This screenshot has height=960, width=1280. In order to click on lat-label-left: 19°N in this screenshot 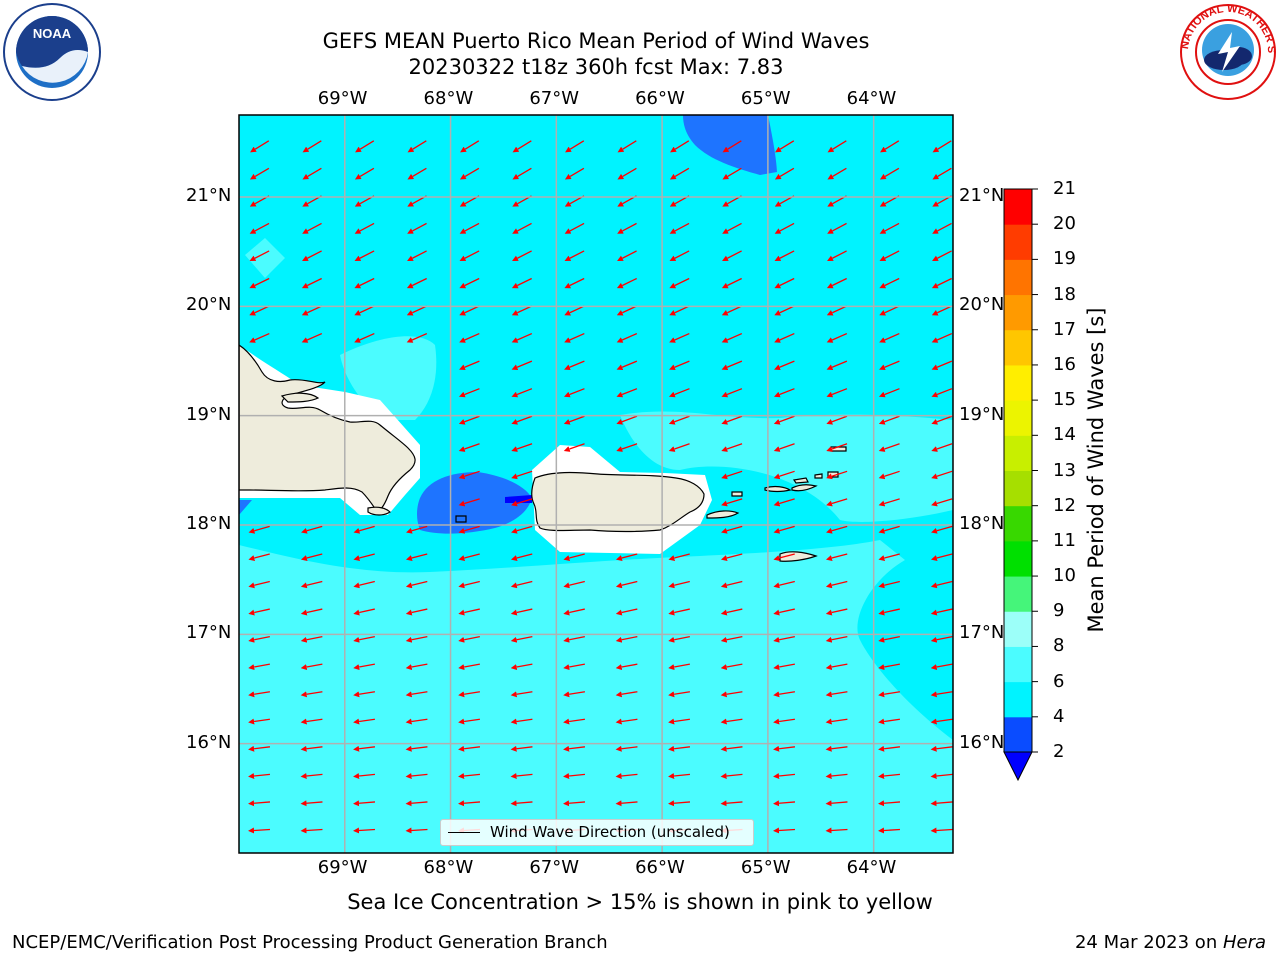, I will do `click(209, 414)`.